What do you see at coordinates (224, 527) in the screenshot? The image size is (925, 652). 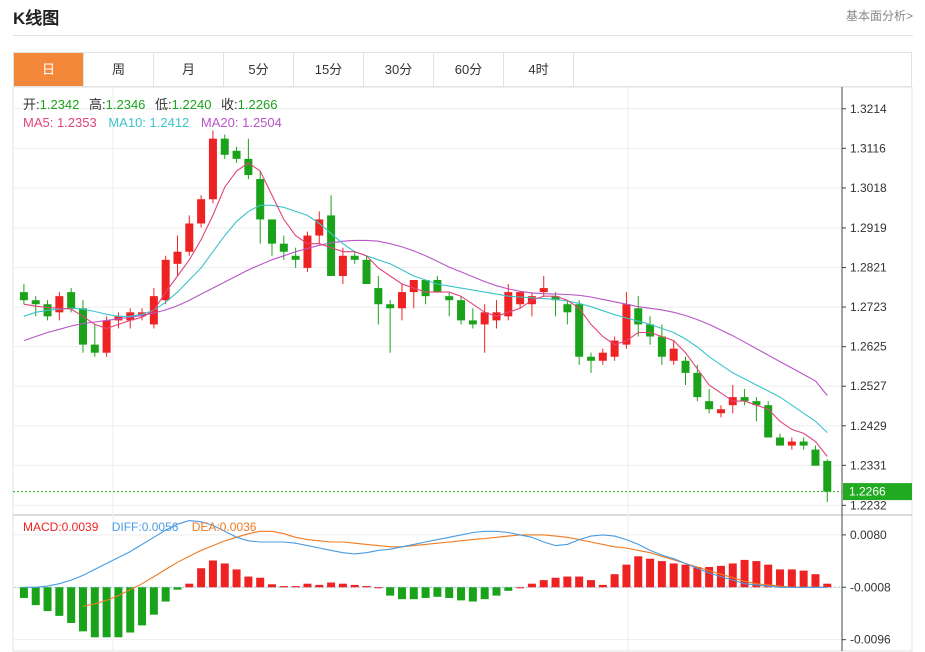 I see `dea-legend-value: DEA:0.0036` at bounding box center [224, 527].